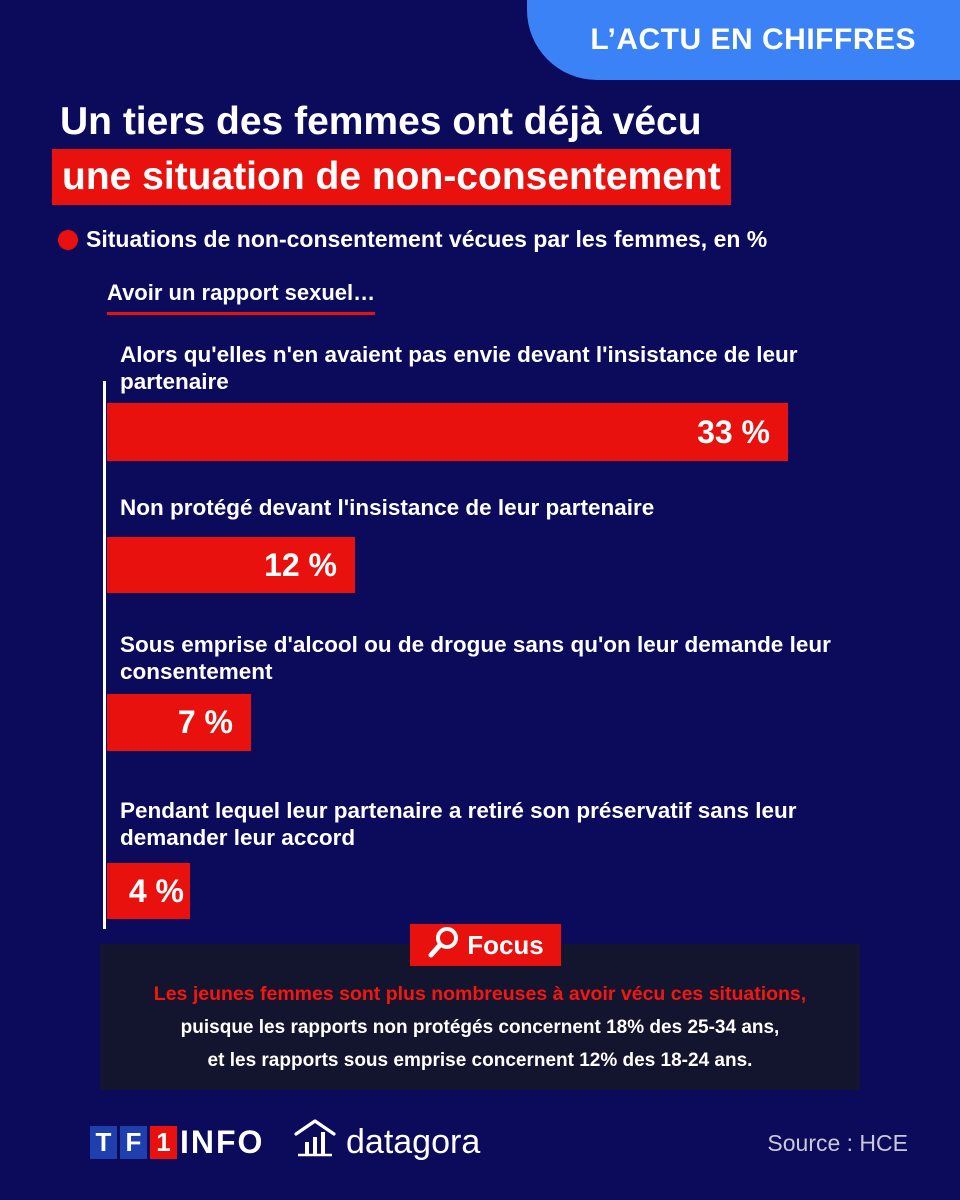 This screenshot has width=960, height=1200. Describe the element at coordinates (156, 890) in the screenshot. I see `bar-value-label: 4 %` at that location.